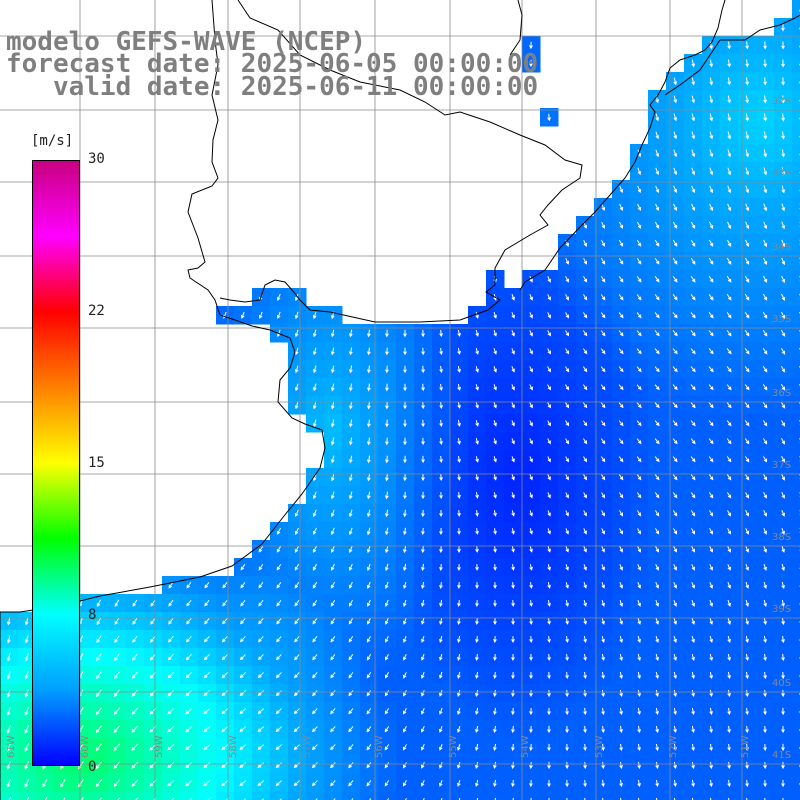 The width and height of the screenshot is (800, 800). I want to click on colorbar-tick-0: 0, so click(92, 767).